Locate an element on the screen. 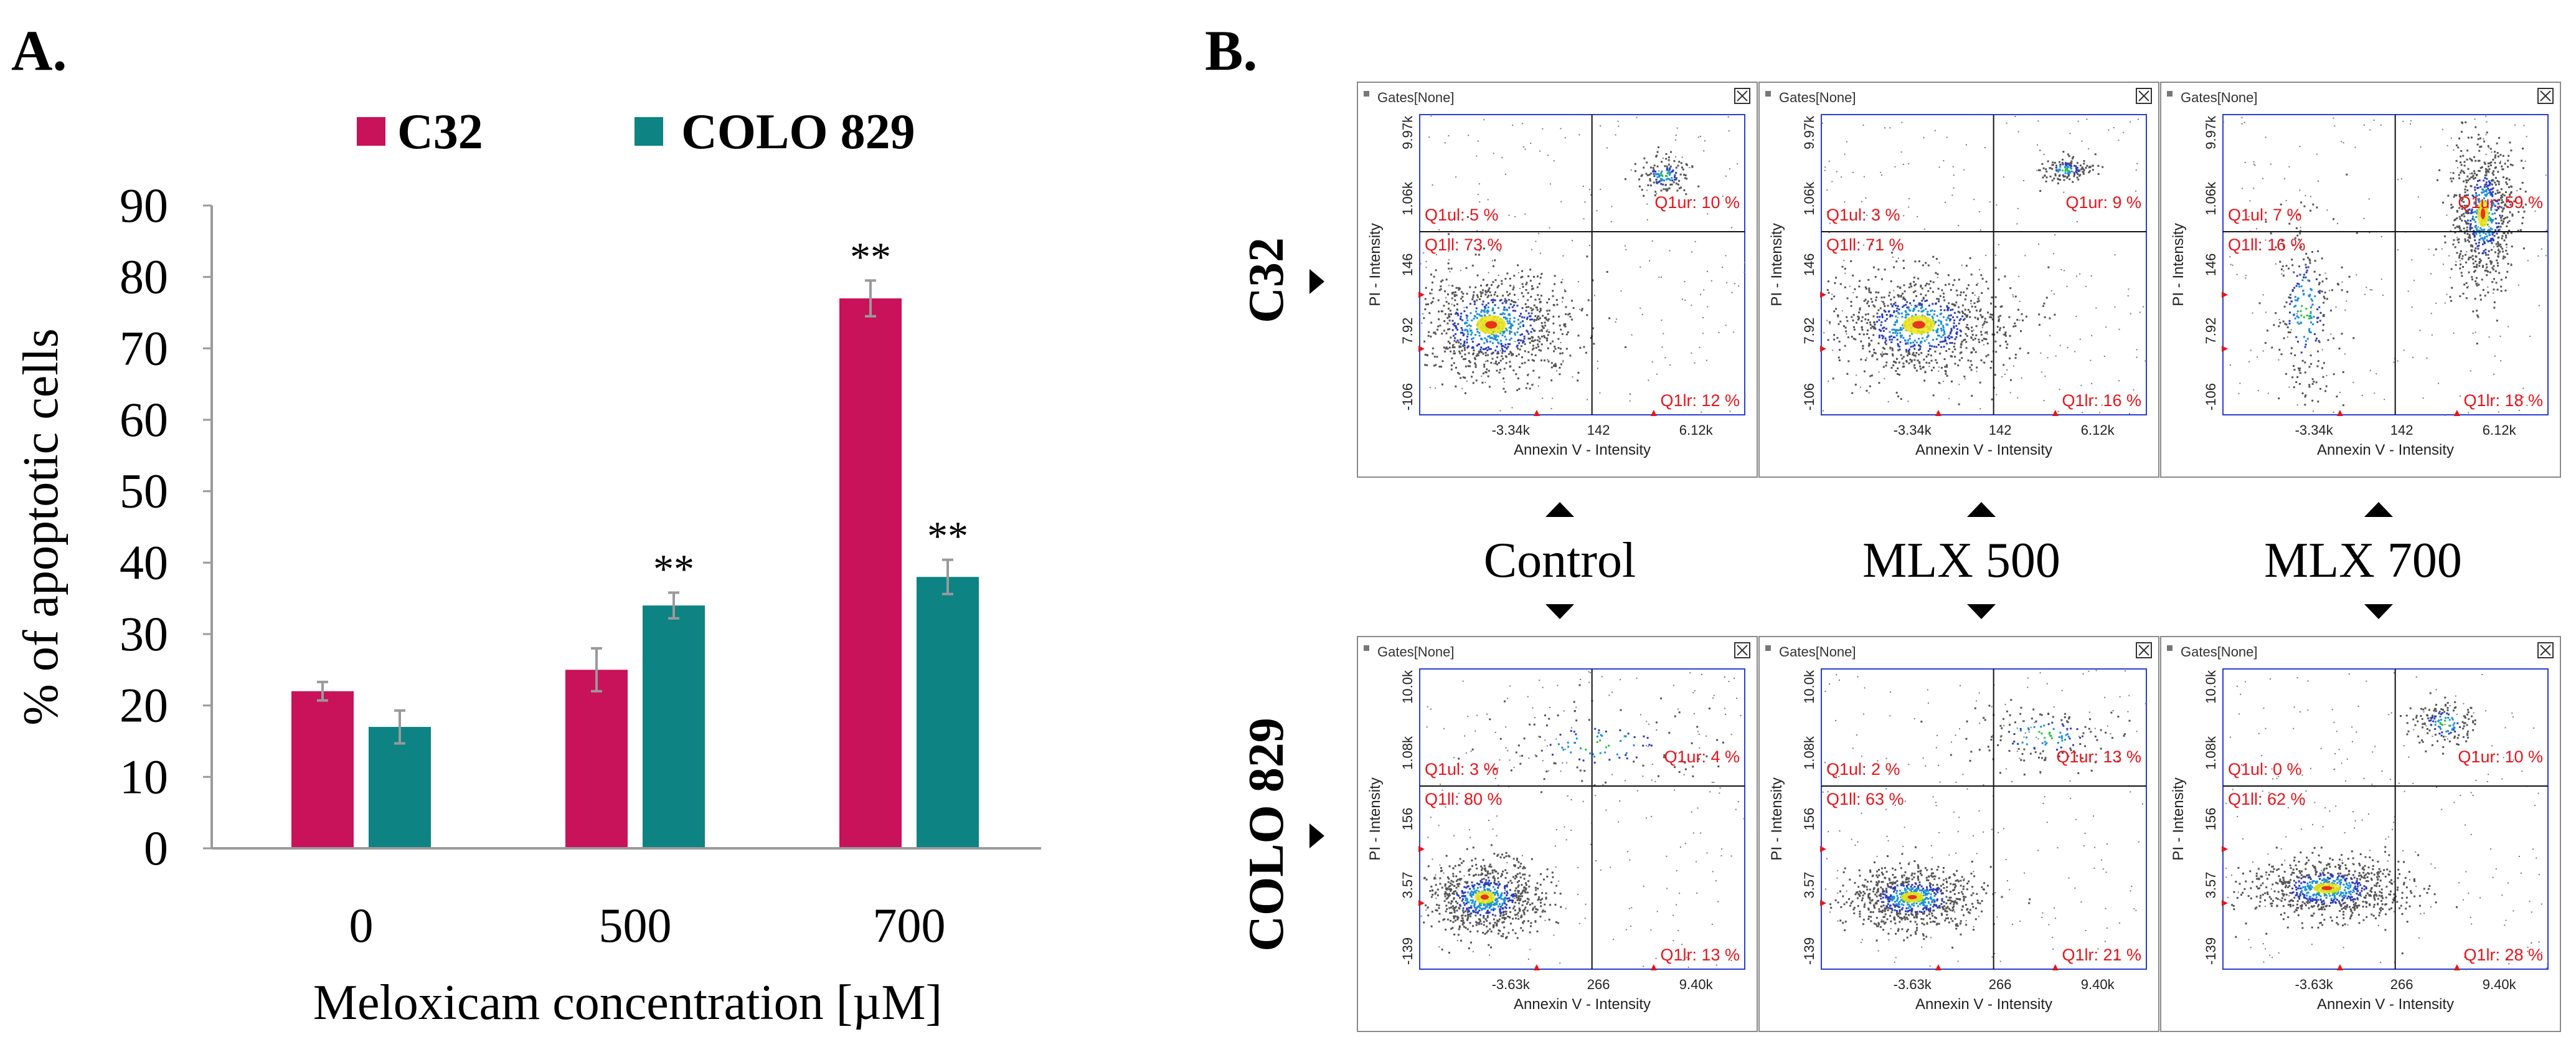 Image resolution: width=2576 pixels, height=1052 pixels. y-tick-label: 0 is located at coordinates (156, 848).